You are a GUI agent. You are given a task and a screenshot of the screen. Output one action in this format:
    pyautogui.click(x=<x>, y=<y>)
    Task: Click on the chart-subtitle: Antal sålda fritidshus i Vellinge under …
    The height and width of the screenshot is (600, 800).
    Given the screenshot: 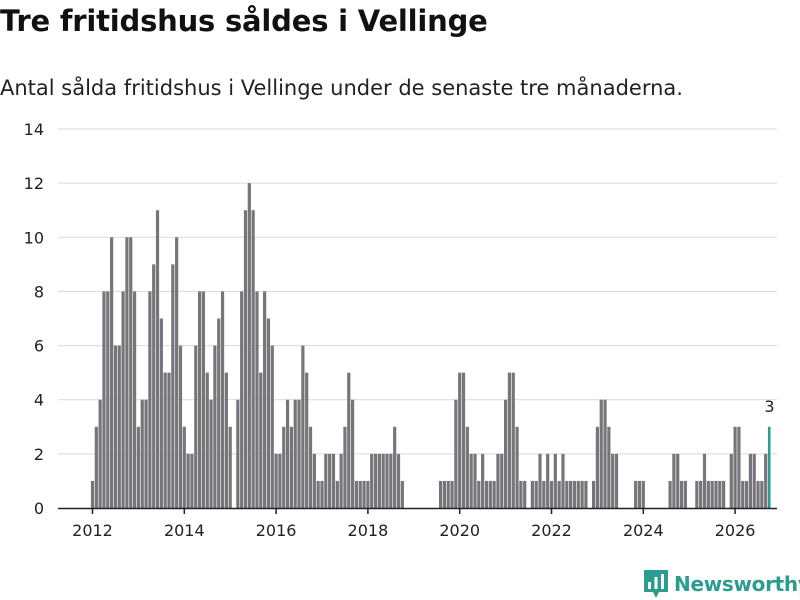 What is the action you would take?
    pyautogui.click(x=341, y=88)
    